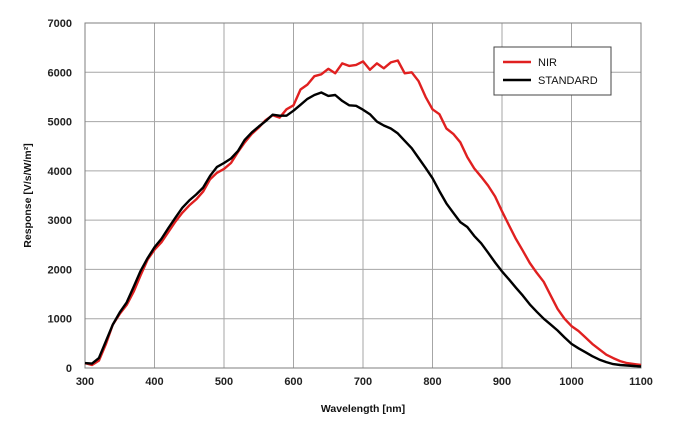 The image size is (690, 428). I want to click on x-tick-label: 700, so click(363, 382).